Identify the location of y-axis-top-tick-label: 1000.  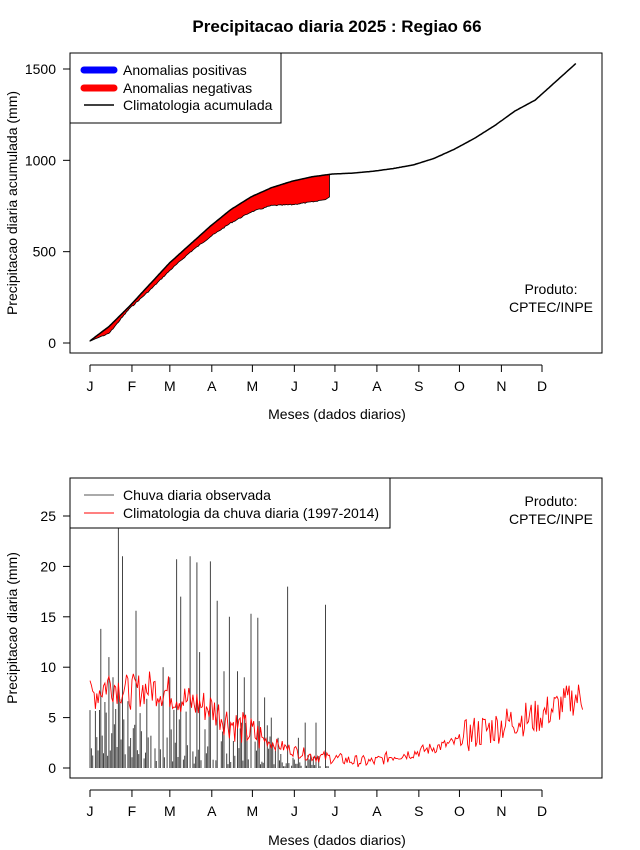
(40, 160).